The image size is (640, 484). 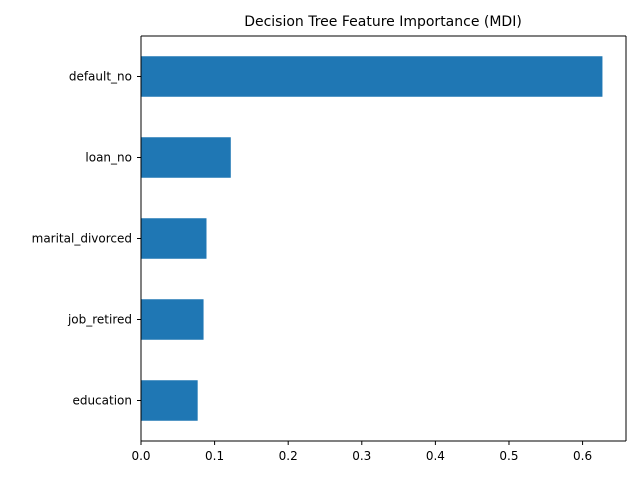 I want to click on bar-marital-divorced, so click(x=174, y=238).